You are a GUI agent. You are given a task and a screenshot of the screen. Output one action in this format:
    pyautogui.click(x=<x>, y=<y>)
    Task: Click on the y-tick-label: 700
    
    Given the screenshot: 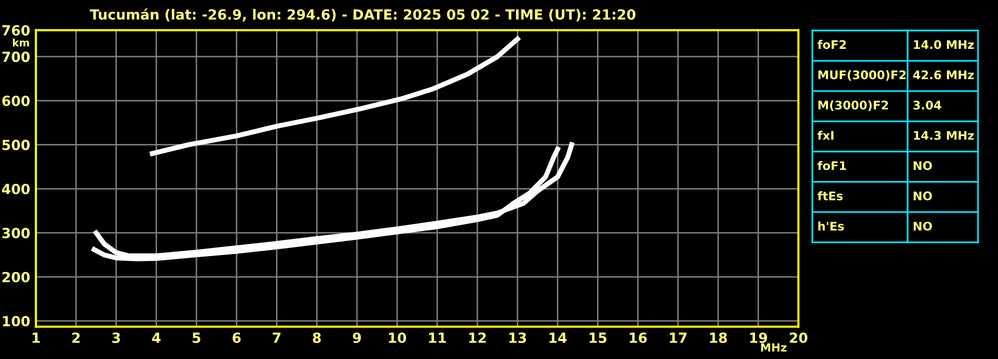 What is the action you would take?
    pyautogui.click(x=16, y=57)
    